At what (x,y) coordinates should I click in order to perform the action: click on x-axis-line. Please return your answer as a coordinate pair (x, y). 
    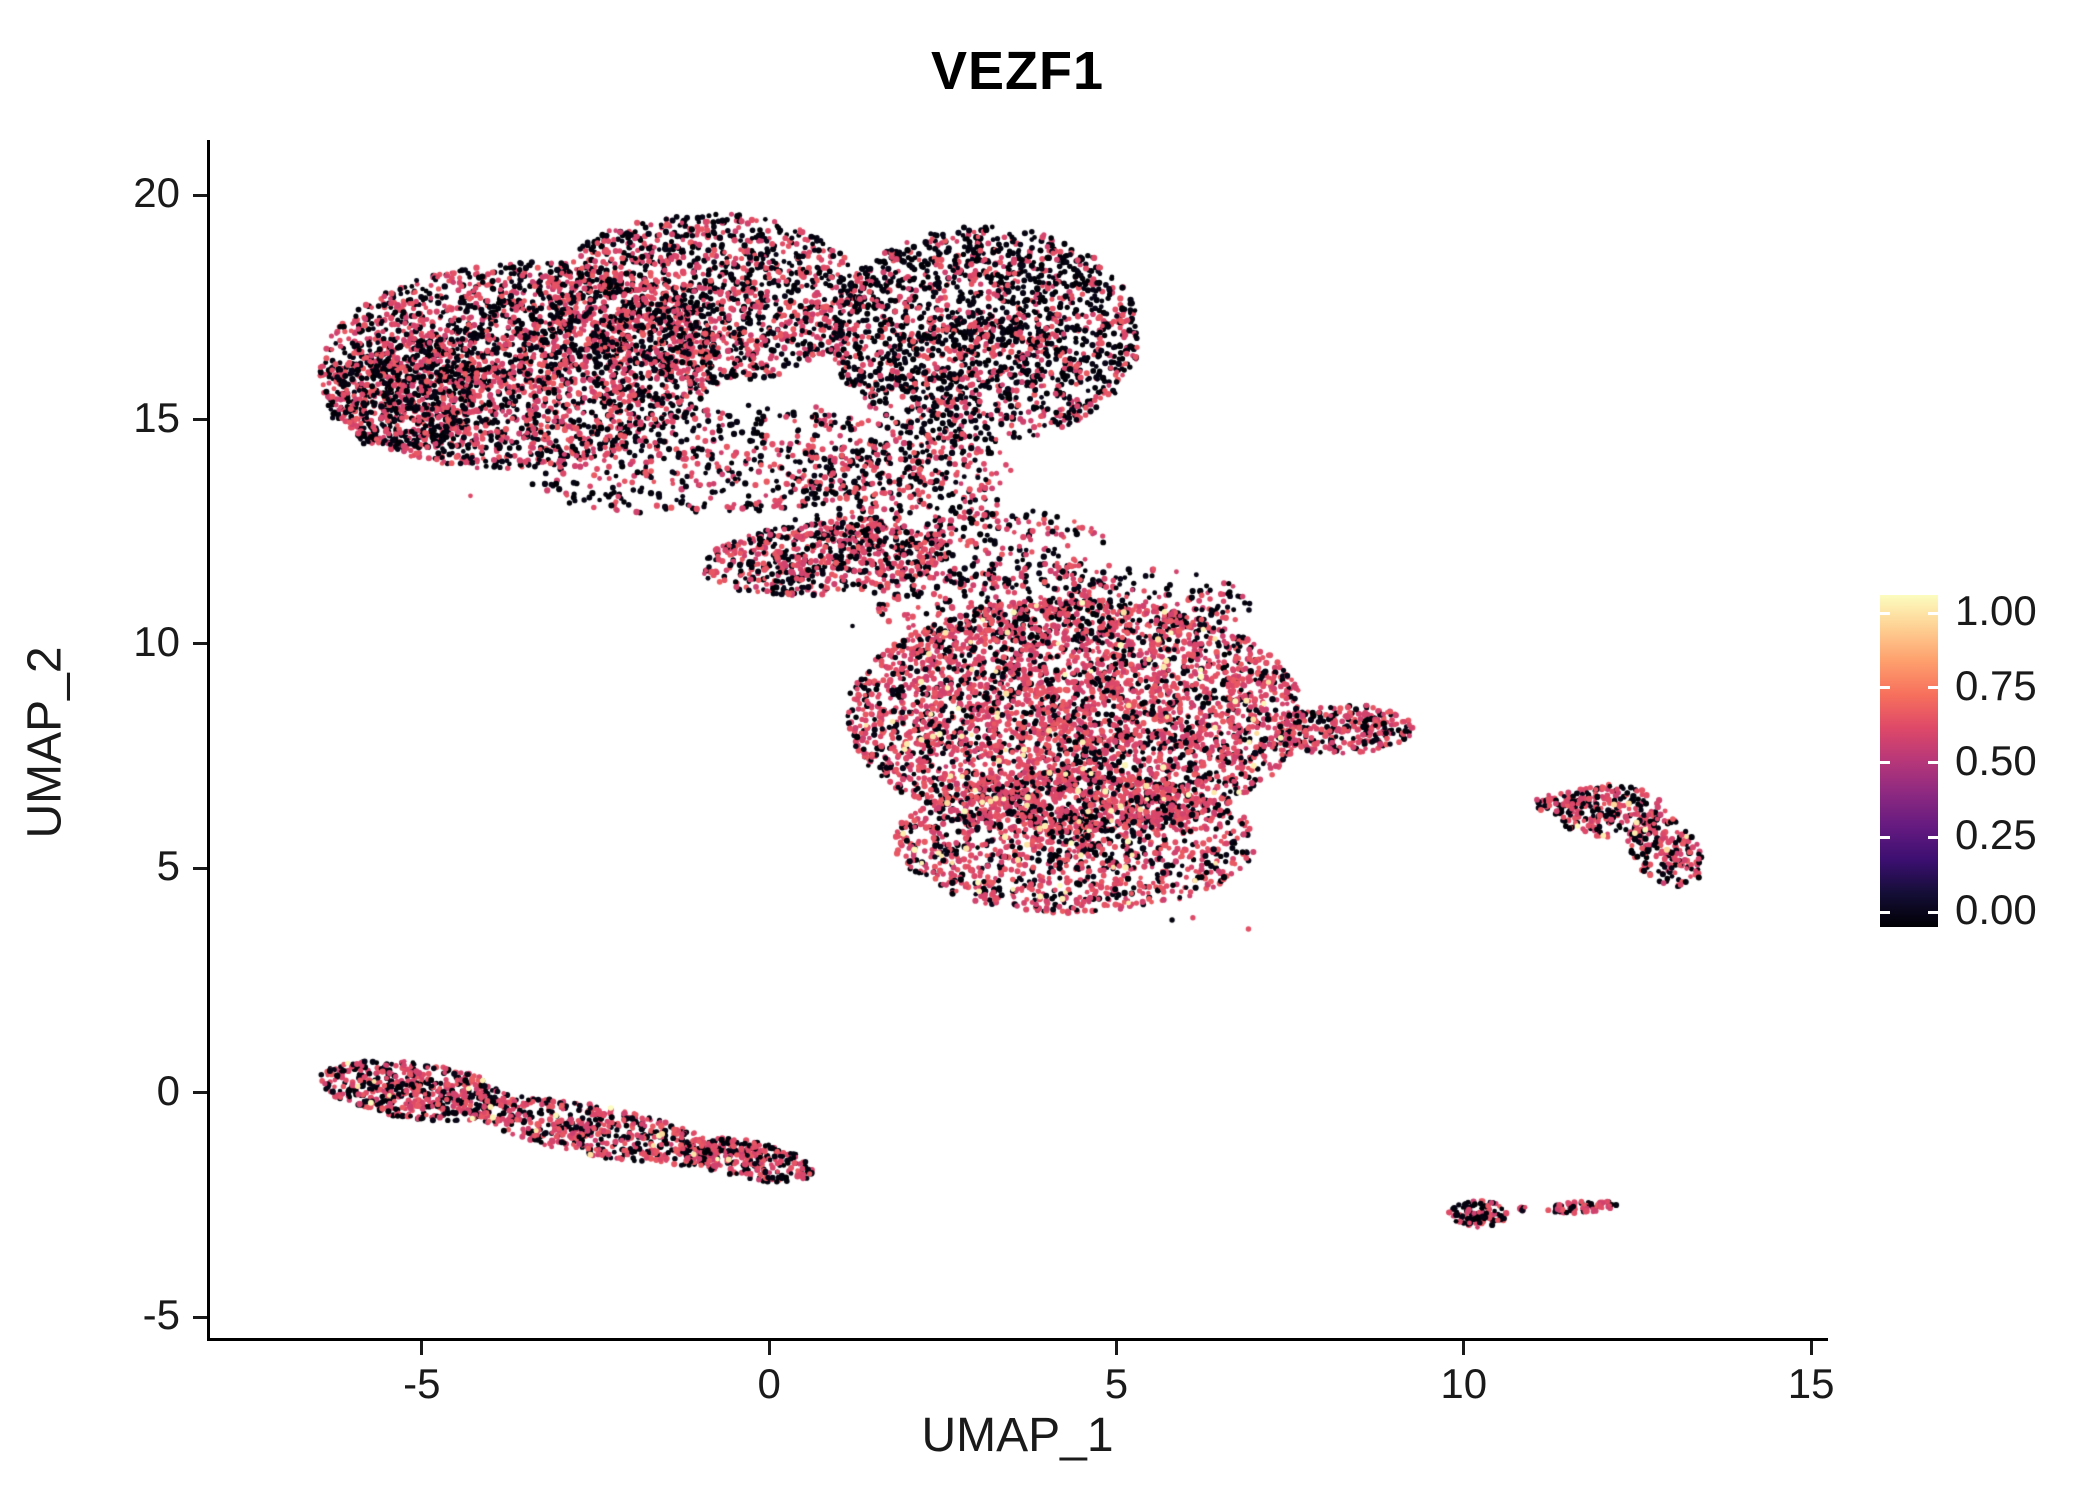
    Looking at the image, I should click on (1017, 1339).